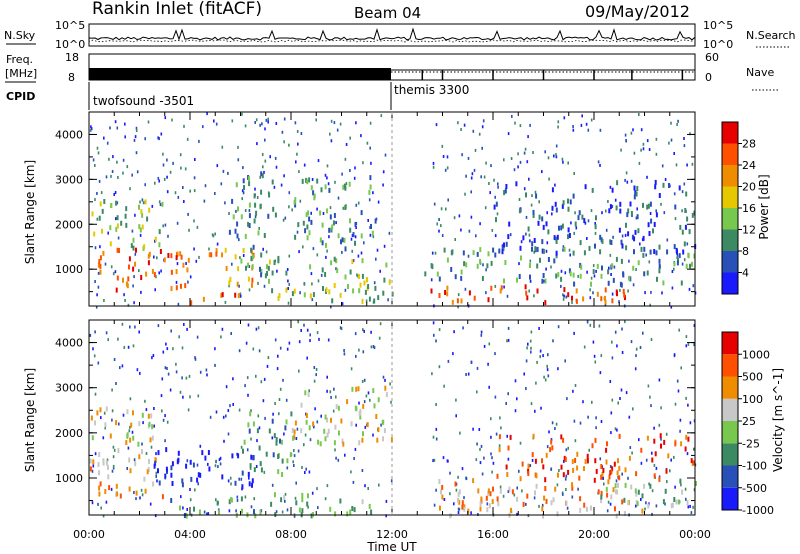 This screenshot has height=554, width=800. What do you see at coordinates (758, 510) in the screenshot?
I see `colorbar-tick-label: -1000` at bounding box center [758, 510].